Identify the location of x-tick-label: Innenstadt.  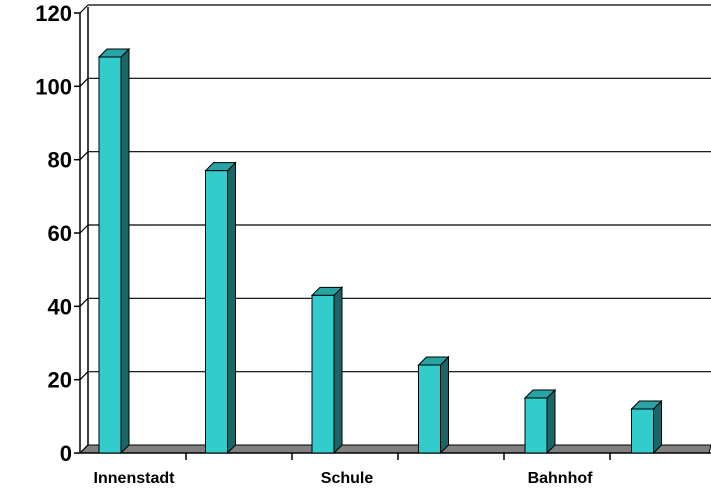
(135, 478).